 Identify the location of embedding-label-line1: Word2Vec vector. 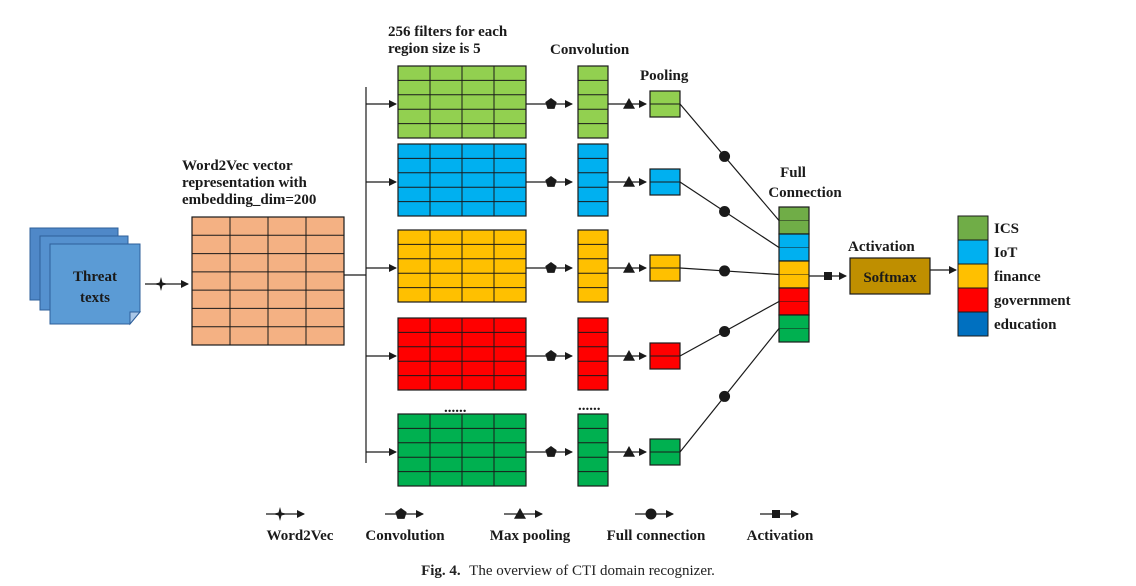
(237, 166).